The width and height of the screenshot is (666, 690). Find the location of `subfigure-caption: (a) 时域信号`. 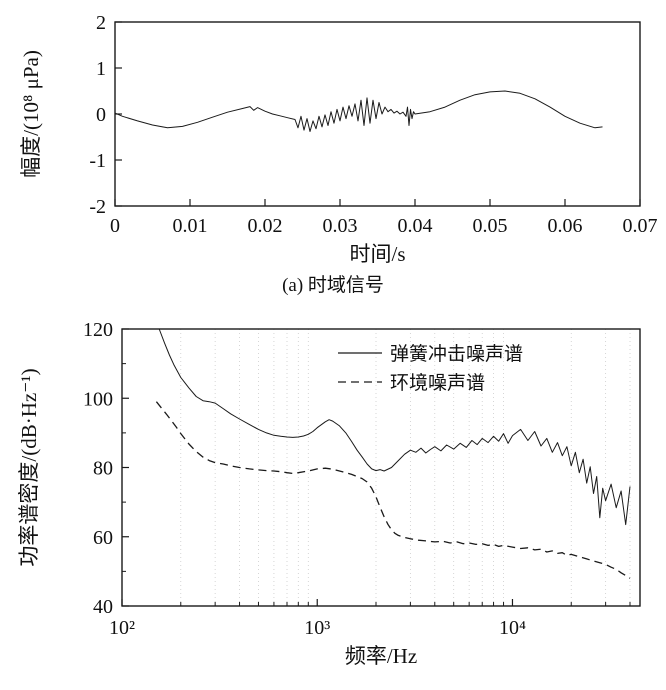

subfigure-caption: (a) 时域信号 is located at coordinates (333, 285).